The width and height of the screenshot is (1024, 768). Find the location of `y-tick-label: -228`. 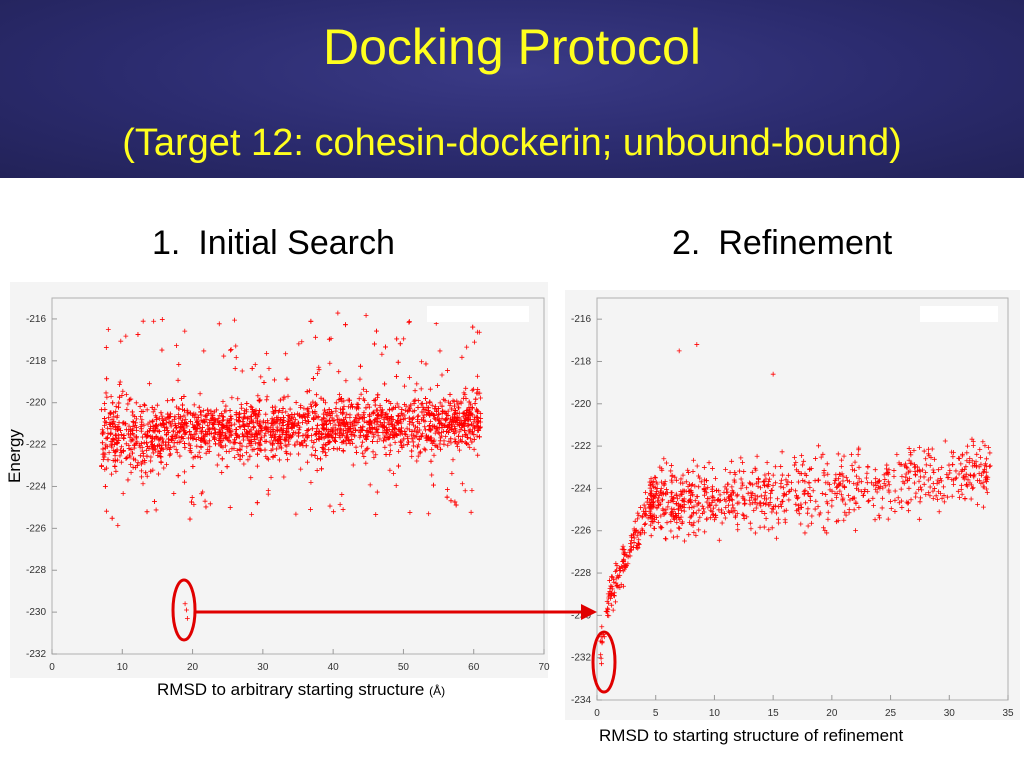

y-tick-label: -228 is located at coordinates (36, 570).